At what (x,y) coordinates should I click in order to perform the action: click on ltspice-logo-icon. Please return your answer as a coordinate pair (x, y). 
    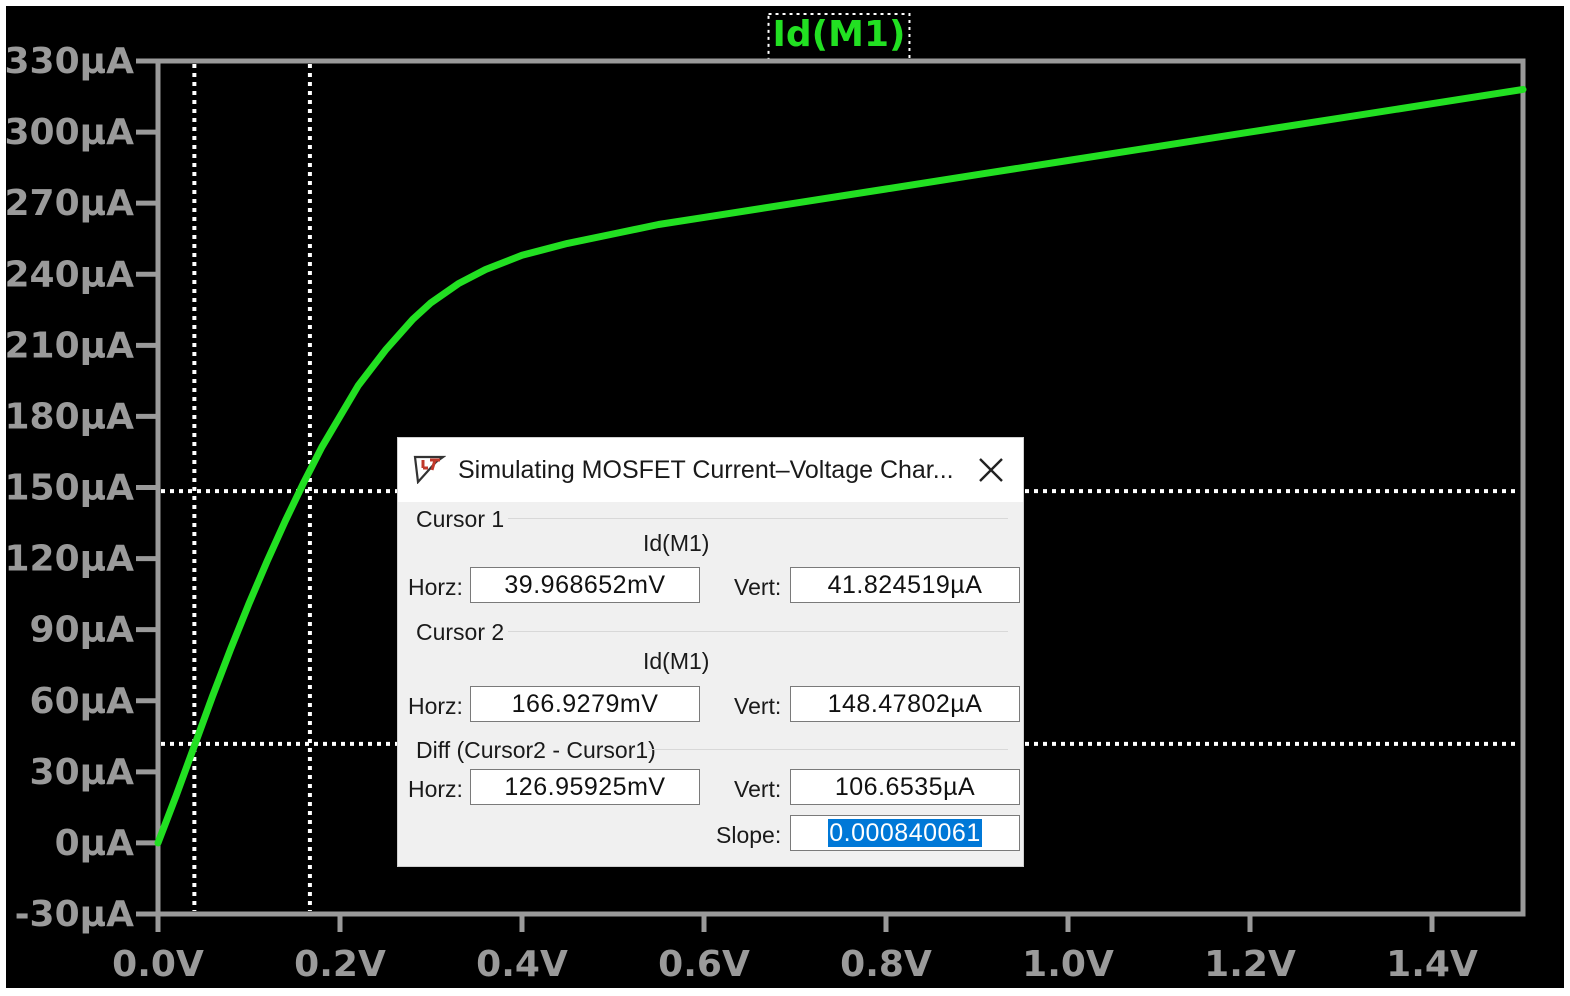
    Looking at the image, I should click on (429, 469).